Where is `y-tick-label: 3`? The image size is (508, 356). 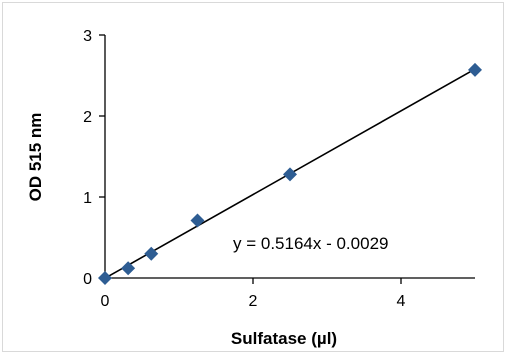 y-tick-label: 3 is located at coordinates (87, 36).